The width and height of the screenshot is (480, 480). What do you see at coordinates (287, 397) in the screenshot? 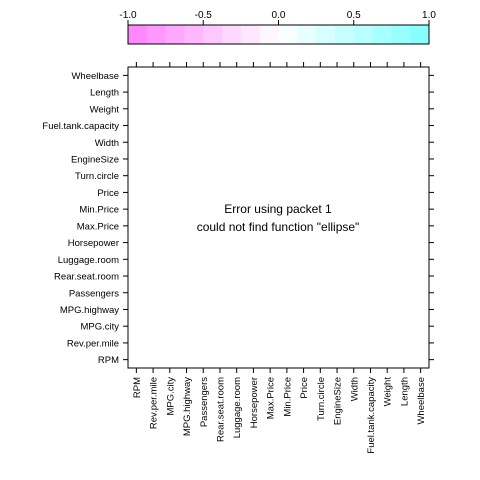
I see `x-tick-label: Min.Price` at bounding box center [287, 397].